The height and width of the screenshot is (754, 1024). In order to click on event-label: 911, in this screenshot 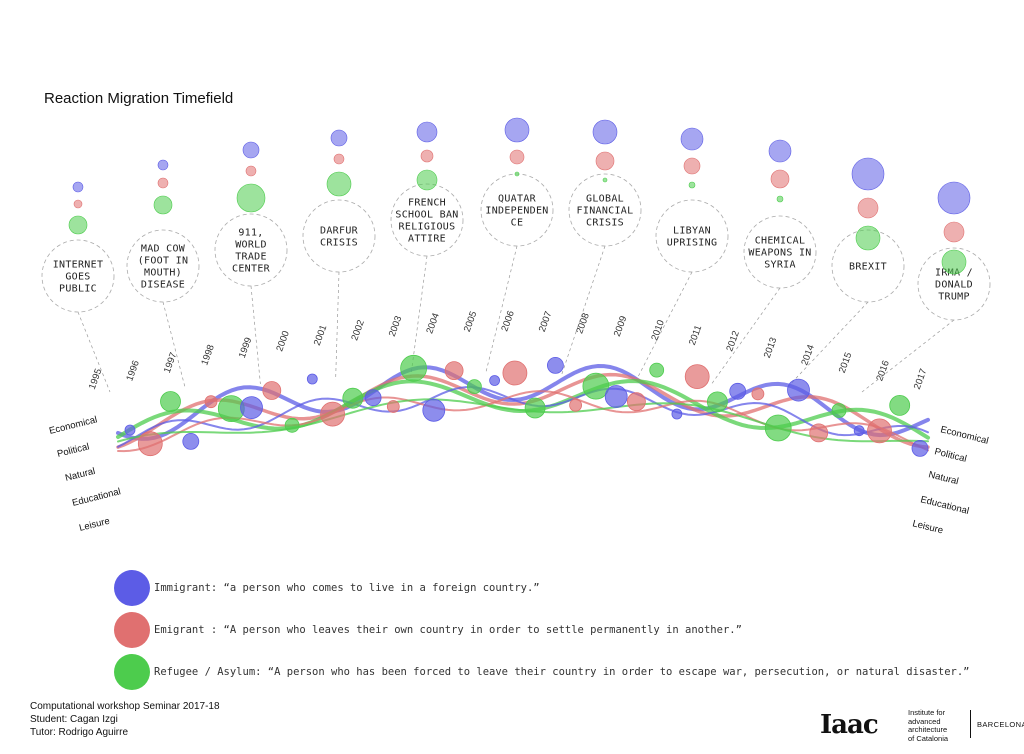, I will do `click(250, 233)`.